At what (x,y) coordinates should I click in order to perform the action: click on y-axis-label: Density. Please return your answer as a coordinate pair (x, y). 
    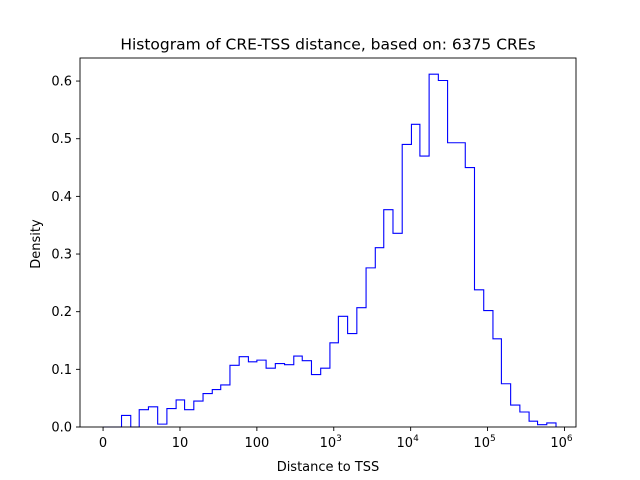
    Looking at the image, I should click on (36, 244).